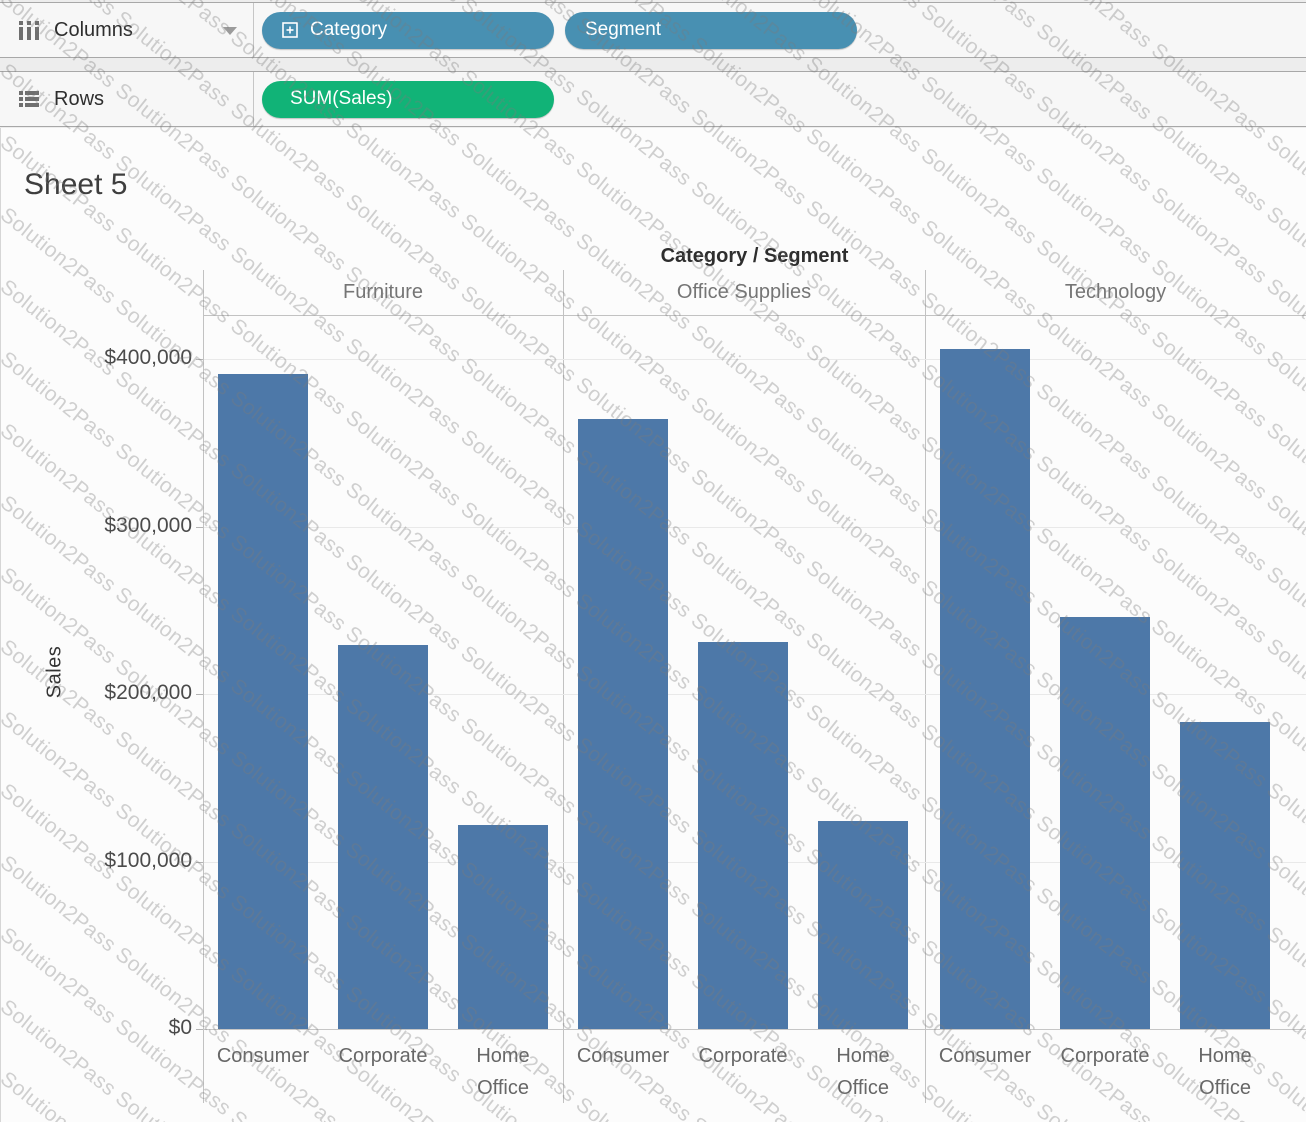 This screenshot has width=1306, height=1122. What do you see at coordinates (1105, 823) in the screenshot?
I see `bar-technology-corporate` at bounding box center [1105, 823].